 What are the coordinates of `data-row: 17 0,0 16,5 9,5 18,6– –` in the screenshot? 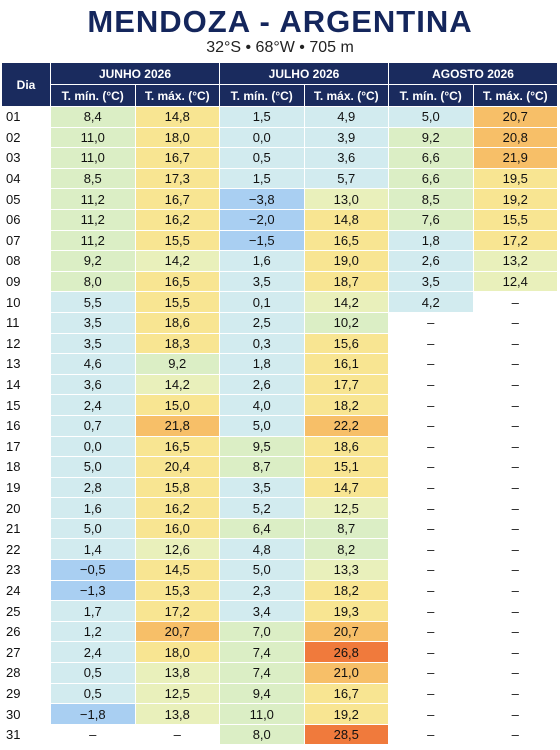 It's located at (279, 446).